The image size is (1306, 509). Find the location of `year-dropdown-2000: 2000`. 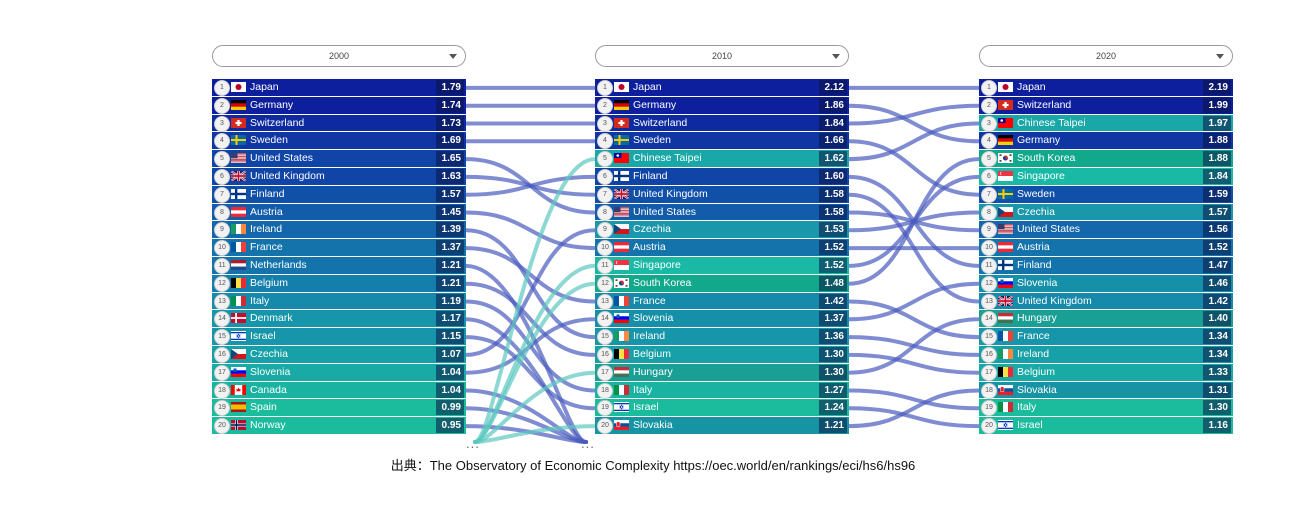

year-dropdown-2000: 2000 is located at coordinates (339, 56).